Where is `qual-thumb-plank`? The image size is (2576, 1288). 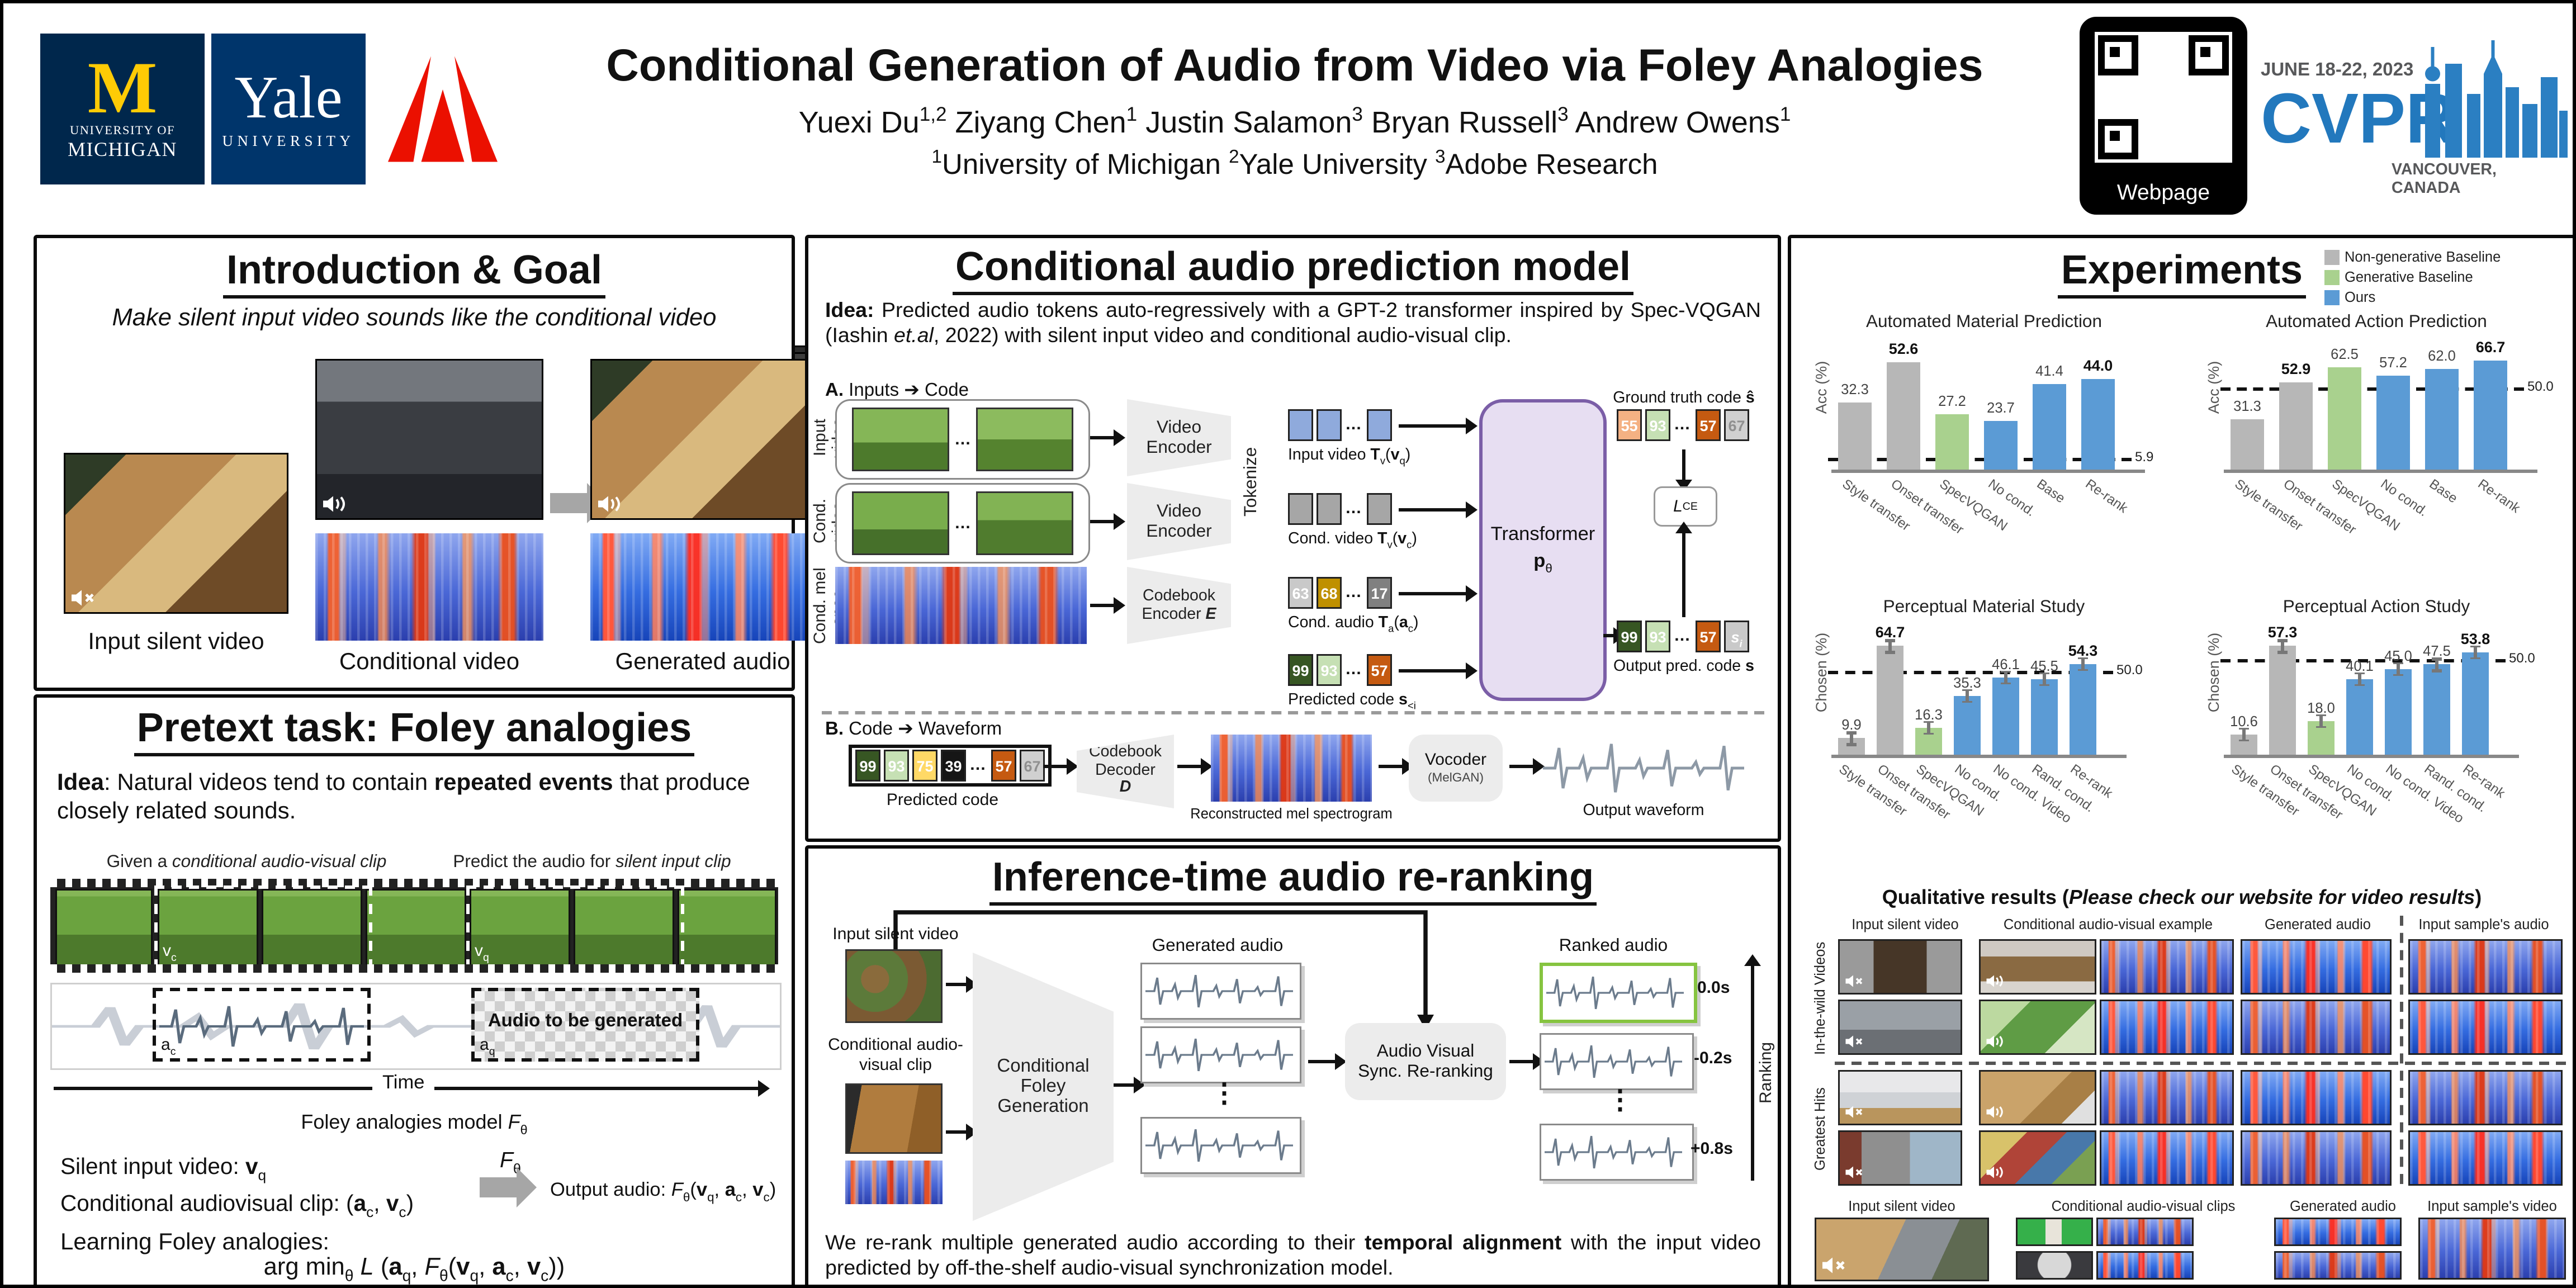
qual-thumb-plank is located at coordinates (1902, 1250).